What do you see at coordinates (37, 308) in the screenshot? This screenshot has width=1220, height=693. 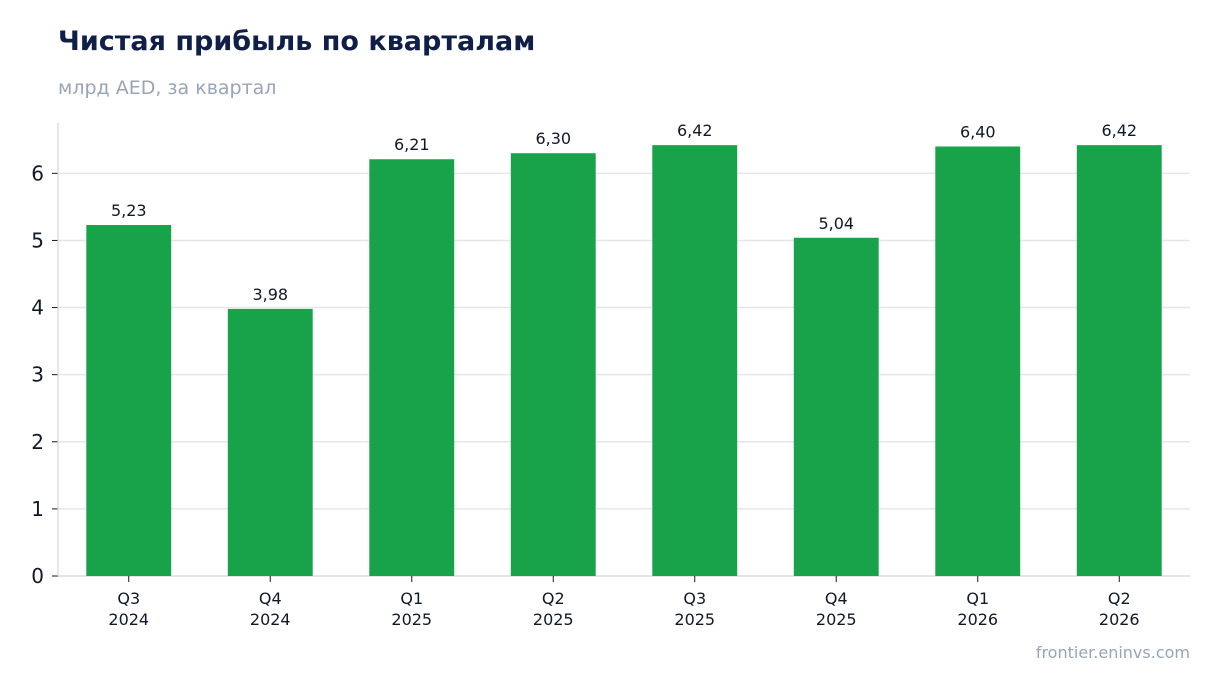 I see `y-tick-label: 4` at bounding box center [37, 308].